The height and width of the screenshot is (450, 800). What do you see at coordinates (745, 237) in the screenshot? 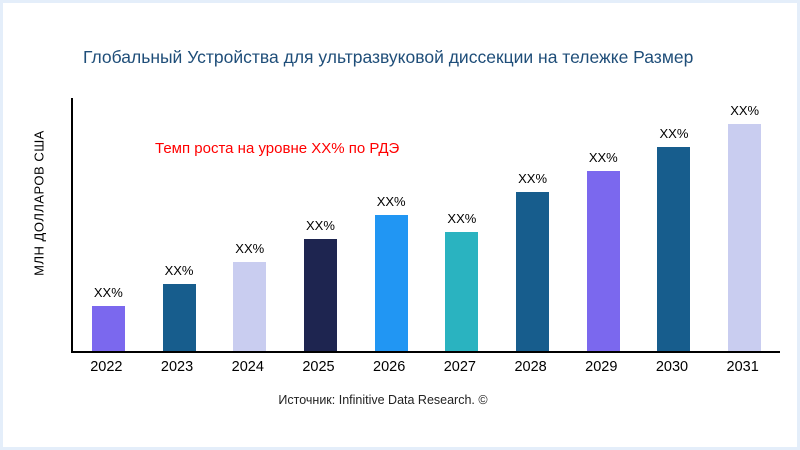
I see `bar-2031` at bounding box center [745, 237].